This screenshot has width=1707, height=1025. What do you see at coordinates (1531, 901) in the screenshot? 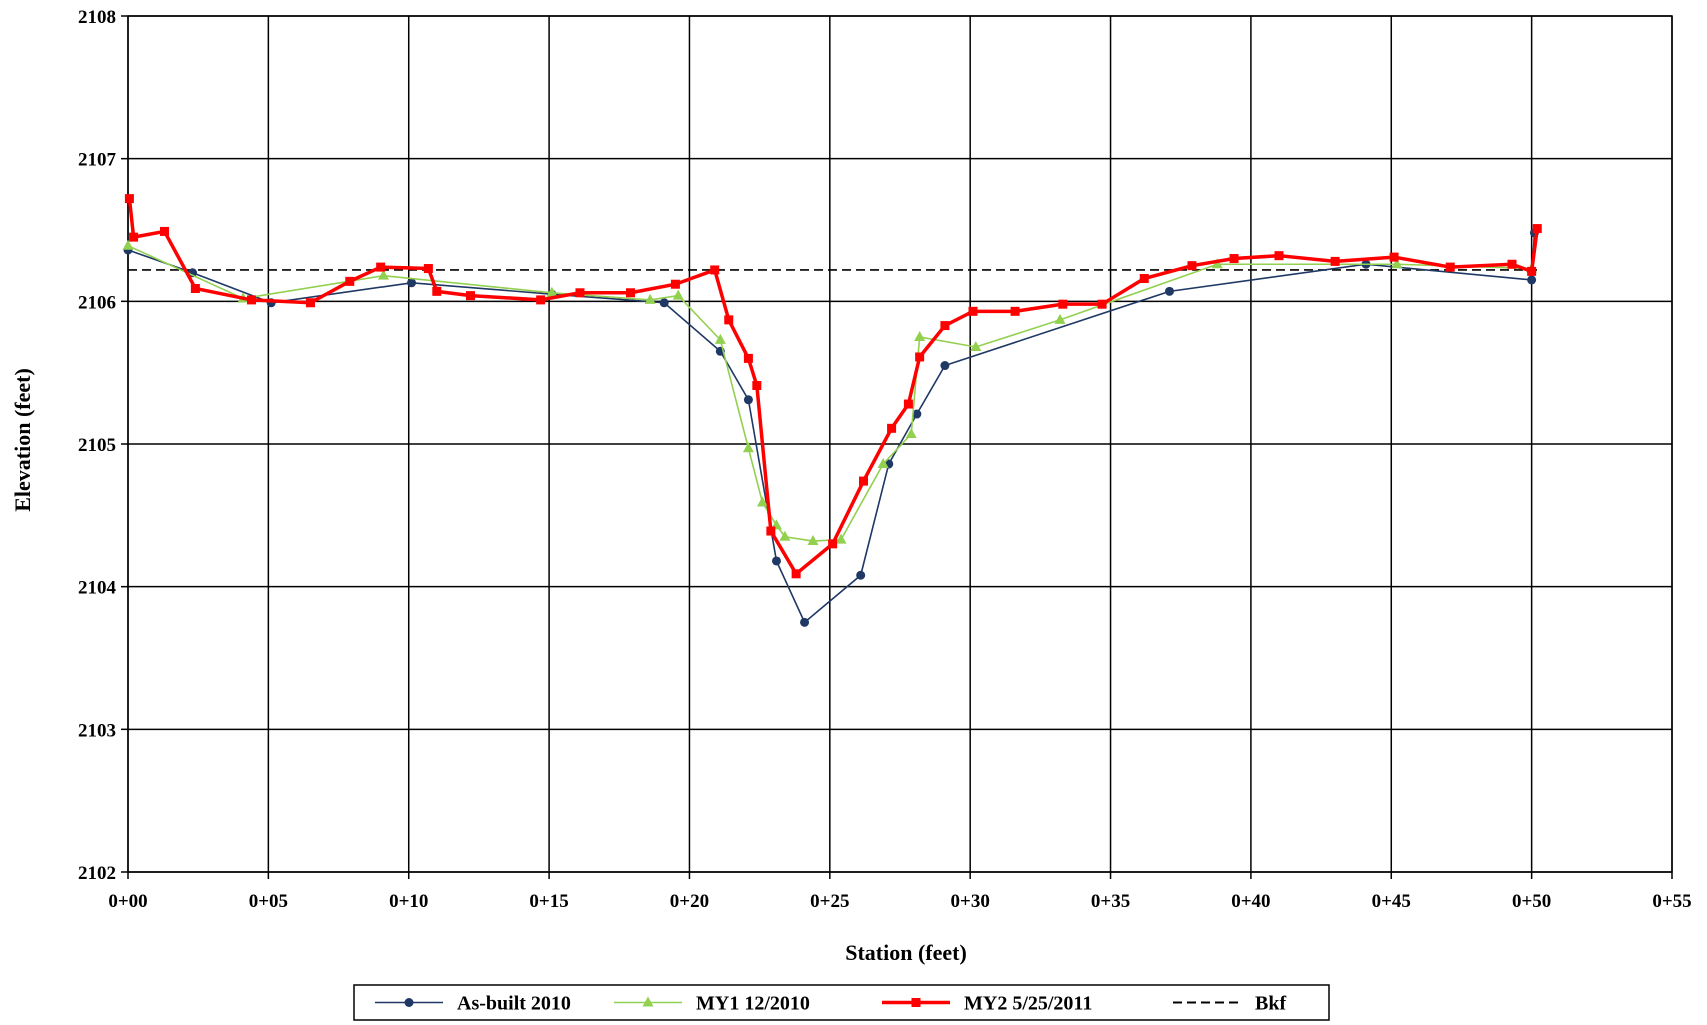
I see `x-tick-label: 0+50` at bounding box center [1531, 901].